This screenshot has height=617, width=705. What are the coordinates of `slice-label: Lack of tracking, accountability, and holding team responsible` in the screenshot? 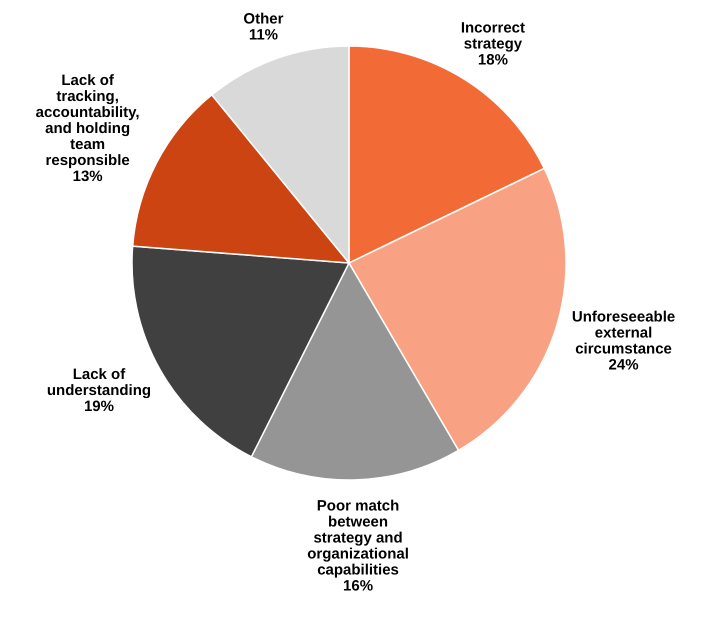 It's located at (88, 120).